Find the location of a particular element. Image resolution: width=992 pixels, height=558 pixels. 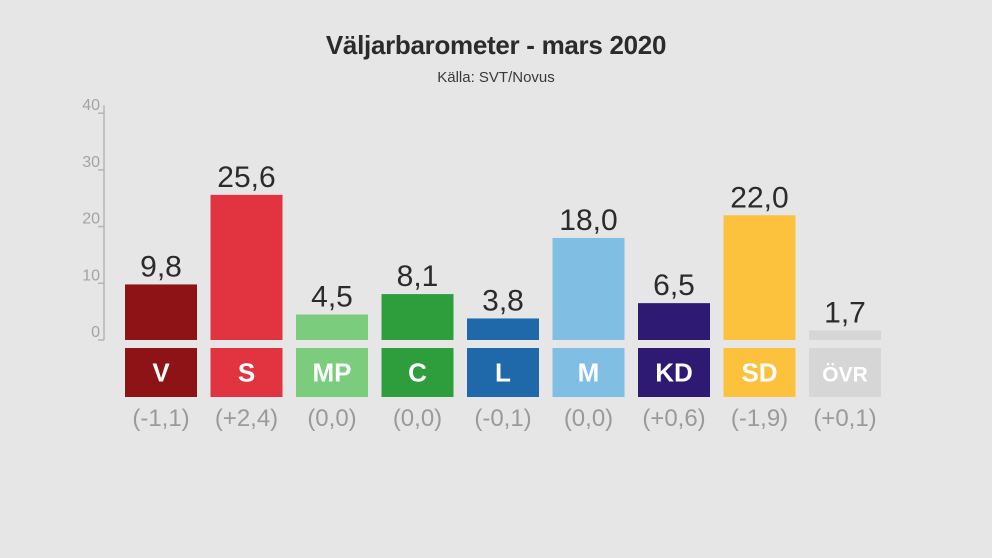

change-label-sd: (-1,9) is located at coordinates (759, 418).